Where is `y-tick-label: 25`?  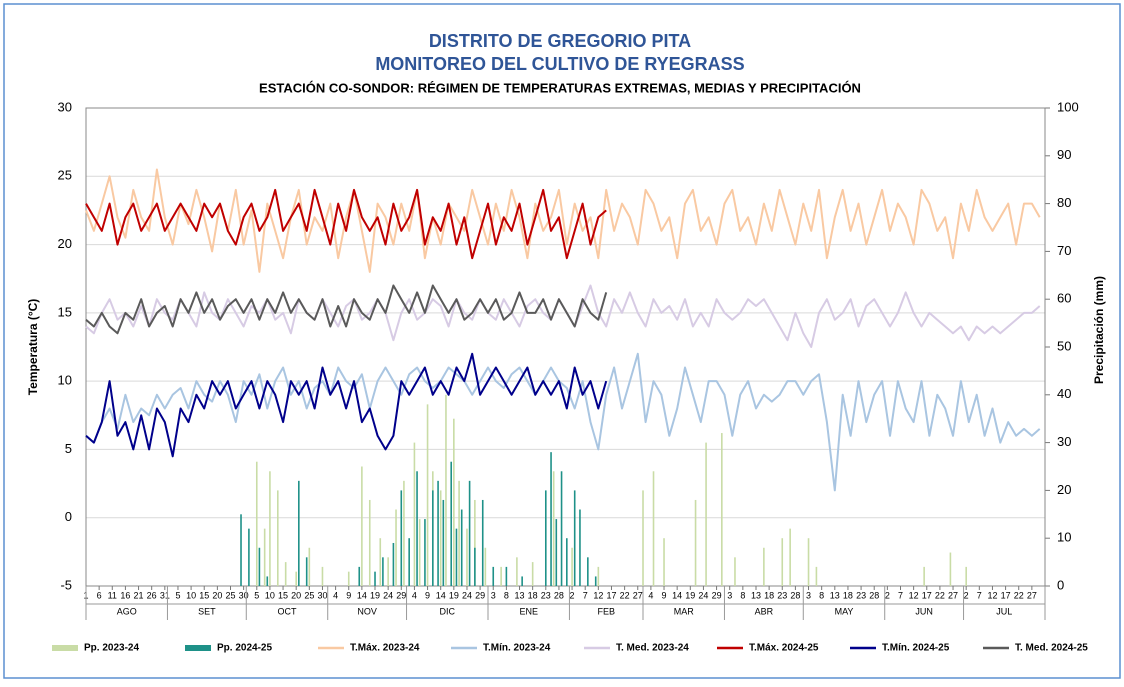
y-tick-label: 25 is located at coordinates (65, 175).